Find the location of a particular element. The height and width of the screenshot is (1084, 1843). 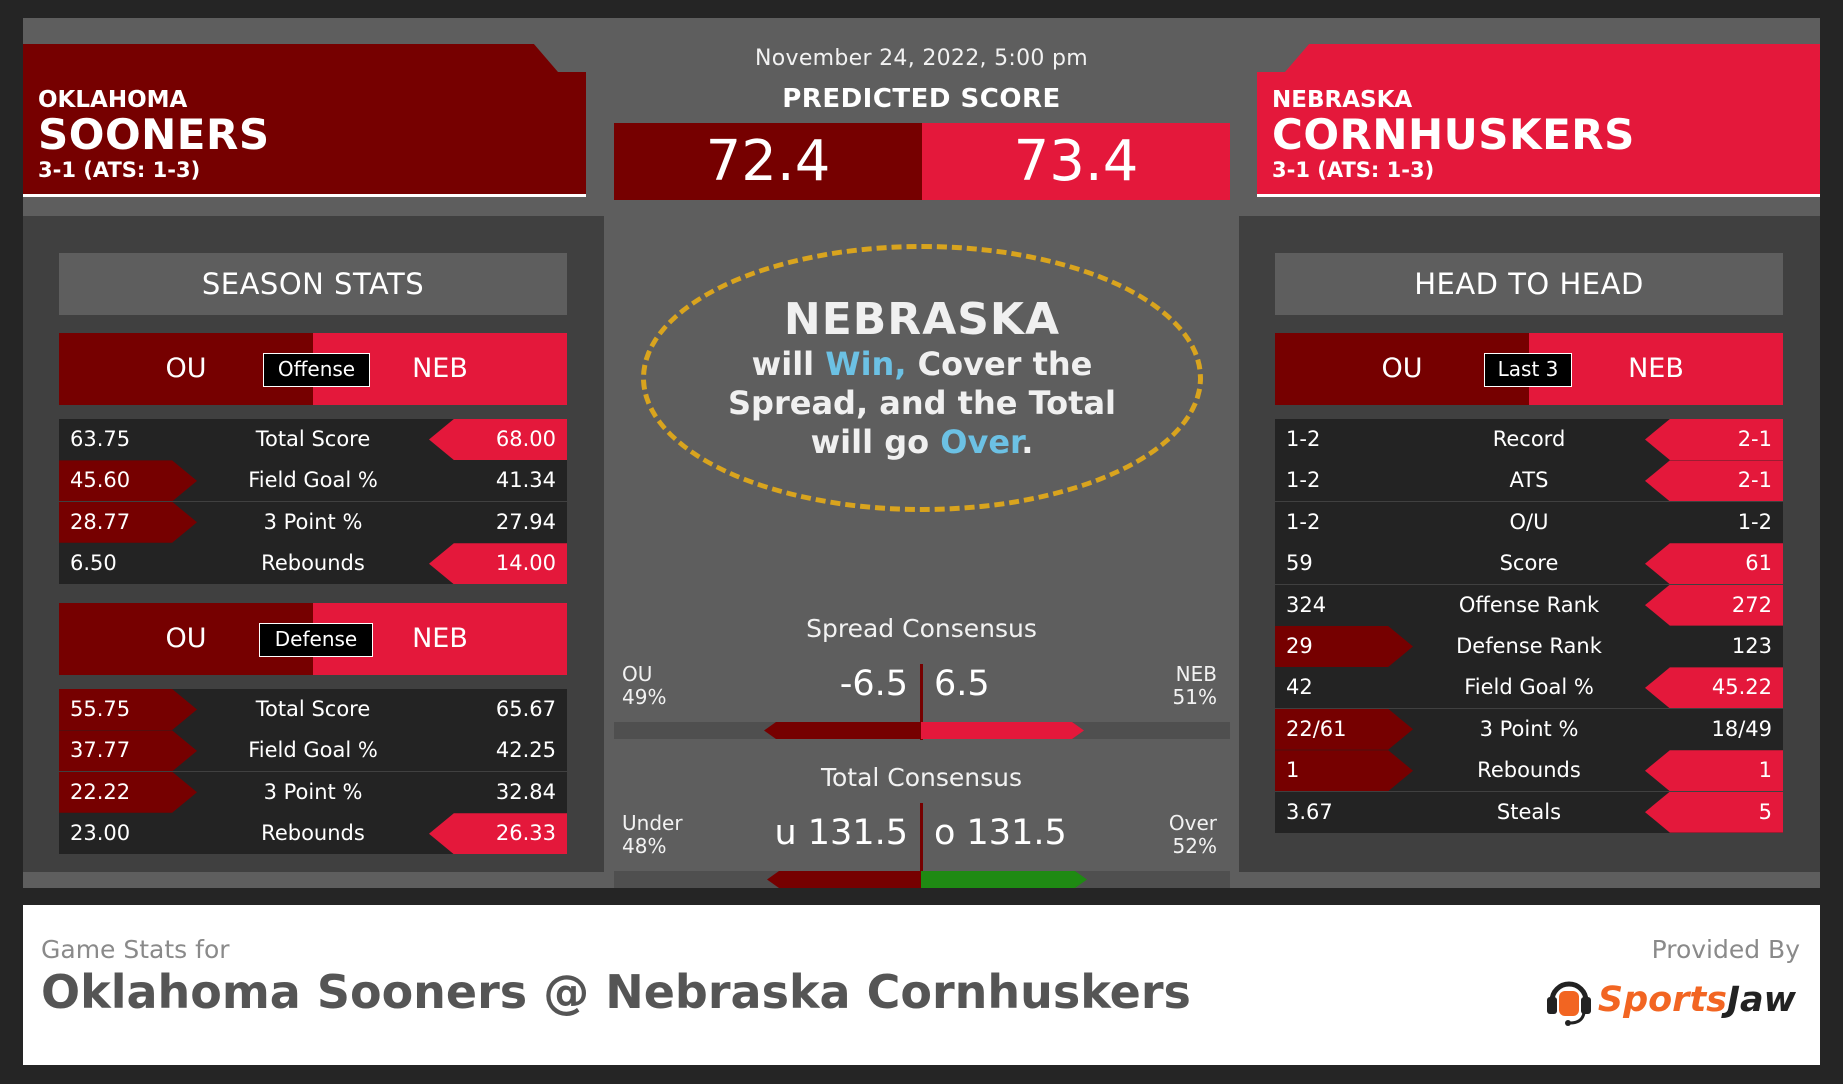

h2h-stat-label: Rebounds is located at coordinates (1529, 770).